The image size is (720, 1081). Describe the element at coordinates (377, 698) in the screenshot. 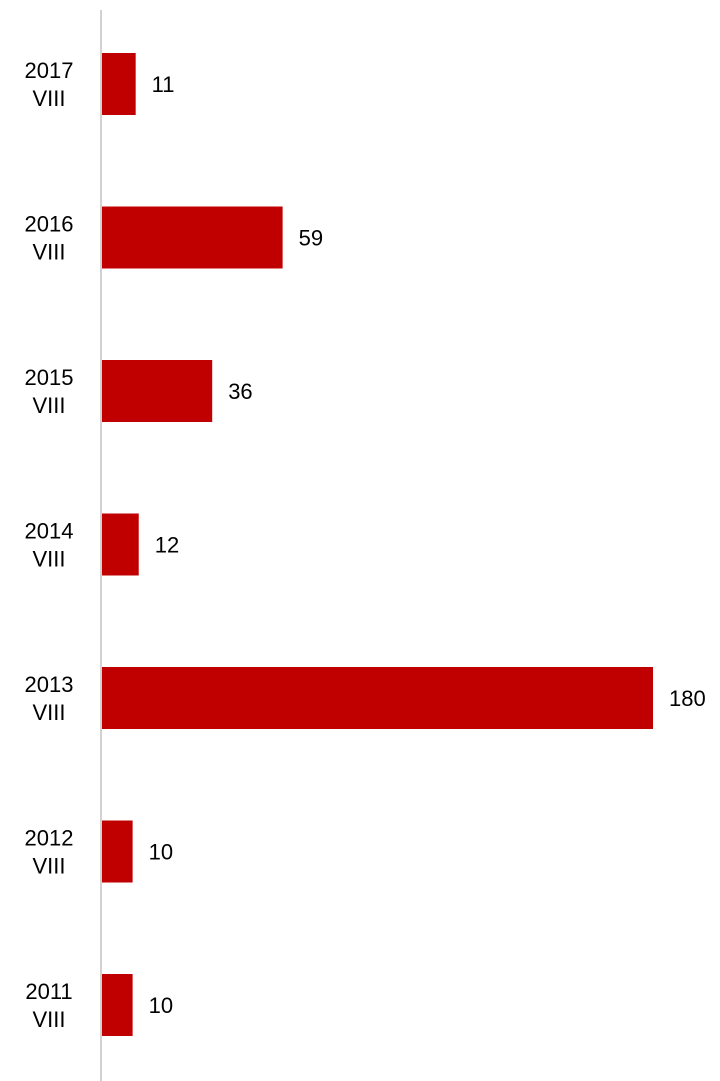

I see `bar-2013` at that location.